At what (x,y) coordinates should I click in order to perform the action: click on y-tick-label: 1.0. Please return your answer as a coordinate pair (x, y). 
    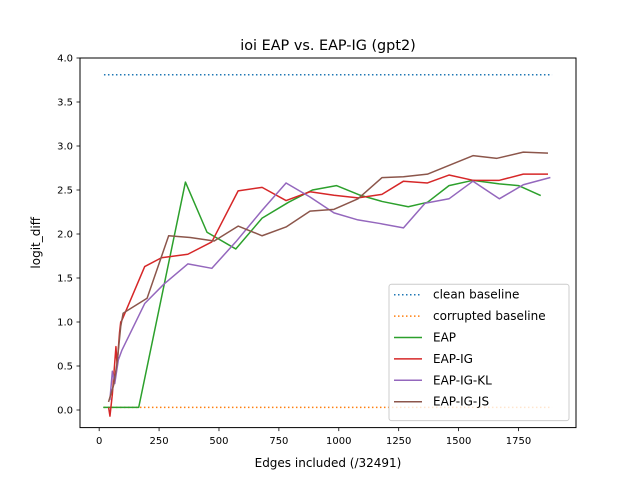
    Looking at the image, I should click on (65, 323).